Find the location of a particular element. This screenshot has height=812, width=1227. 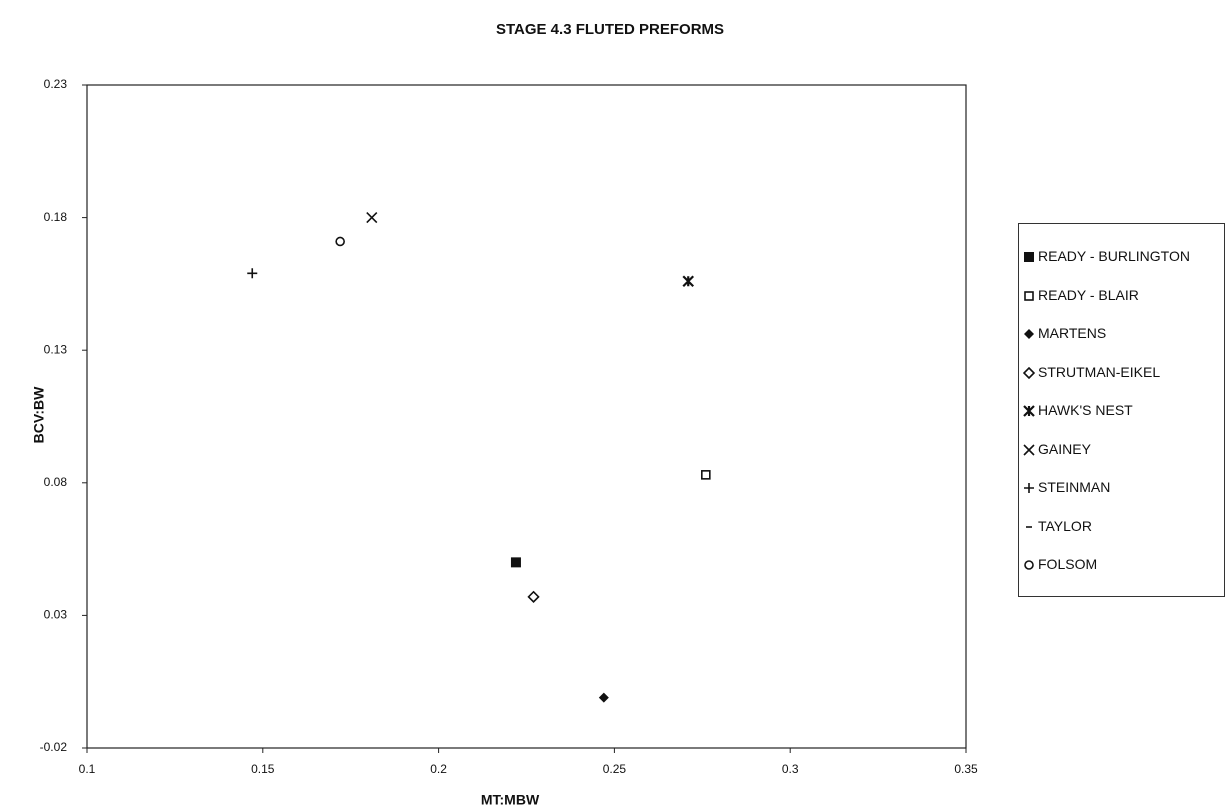

x-tick-label: 0.1 is located at coordinates (87, 769).